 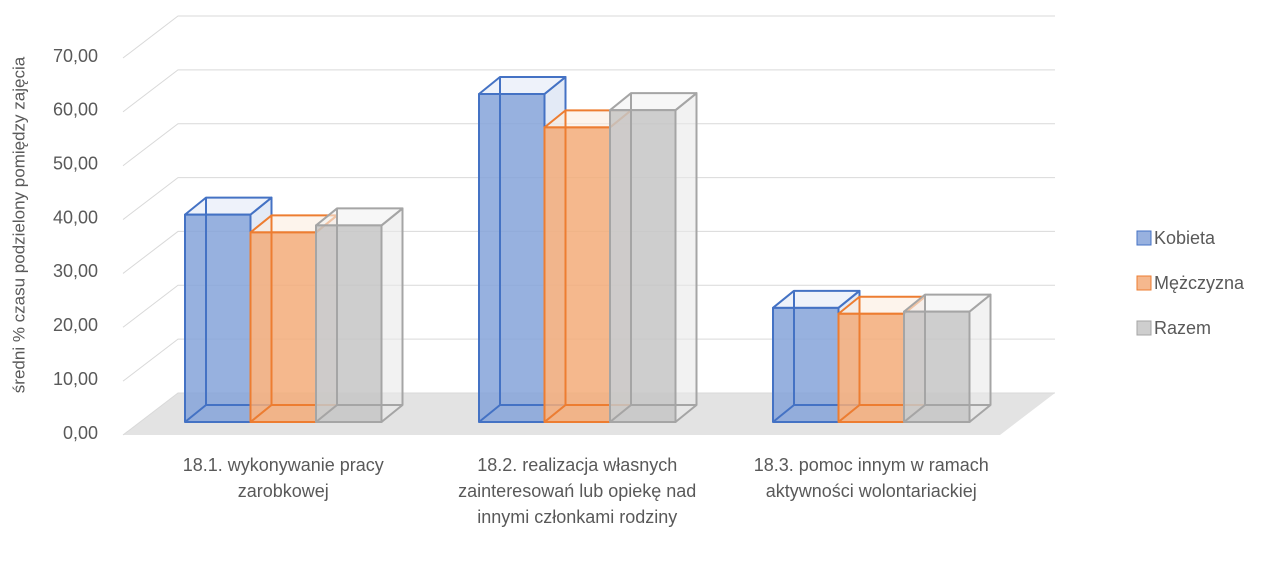 What do you see at coordinates (75, 163) in the screenshot?
I see `y-tick-label: 50,00` at bounding box center [75, 163].